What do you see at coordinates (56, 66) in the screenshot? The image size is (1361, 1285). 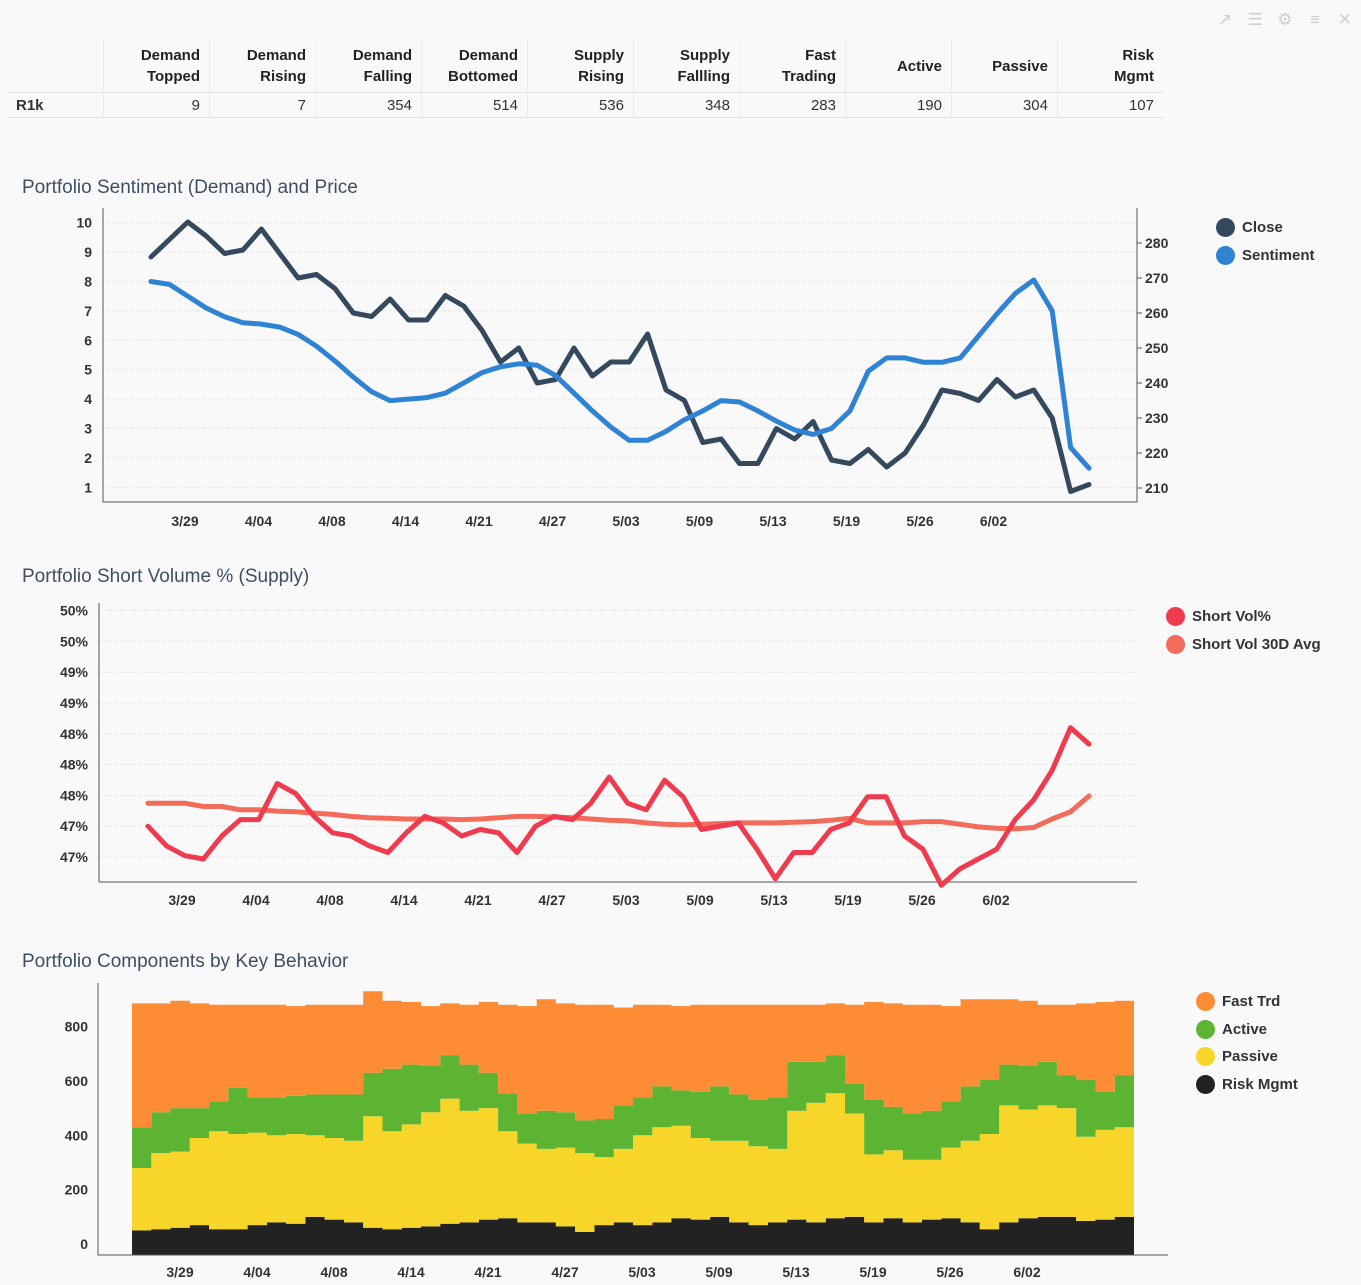 I see `summary-corner` at bounding box center [56, 66].